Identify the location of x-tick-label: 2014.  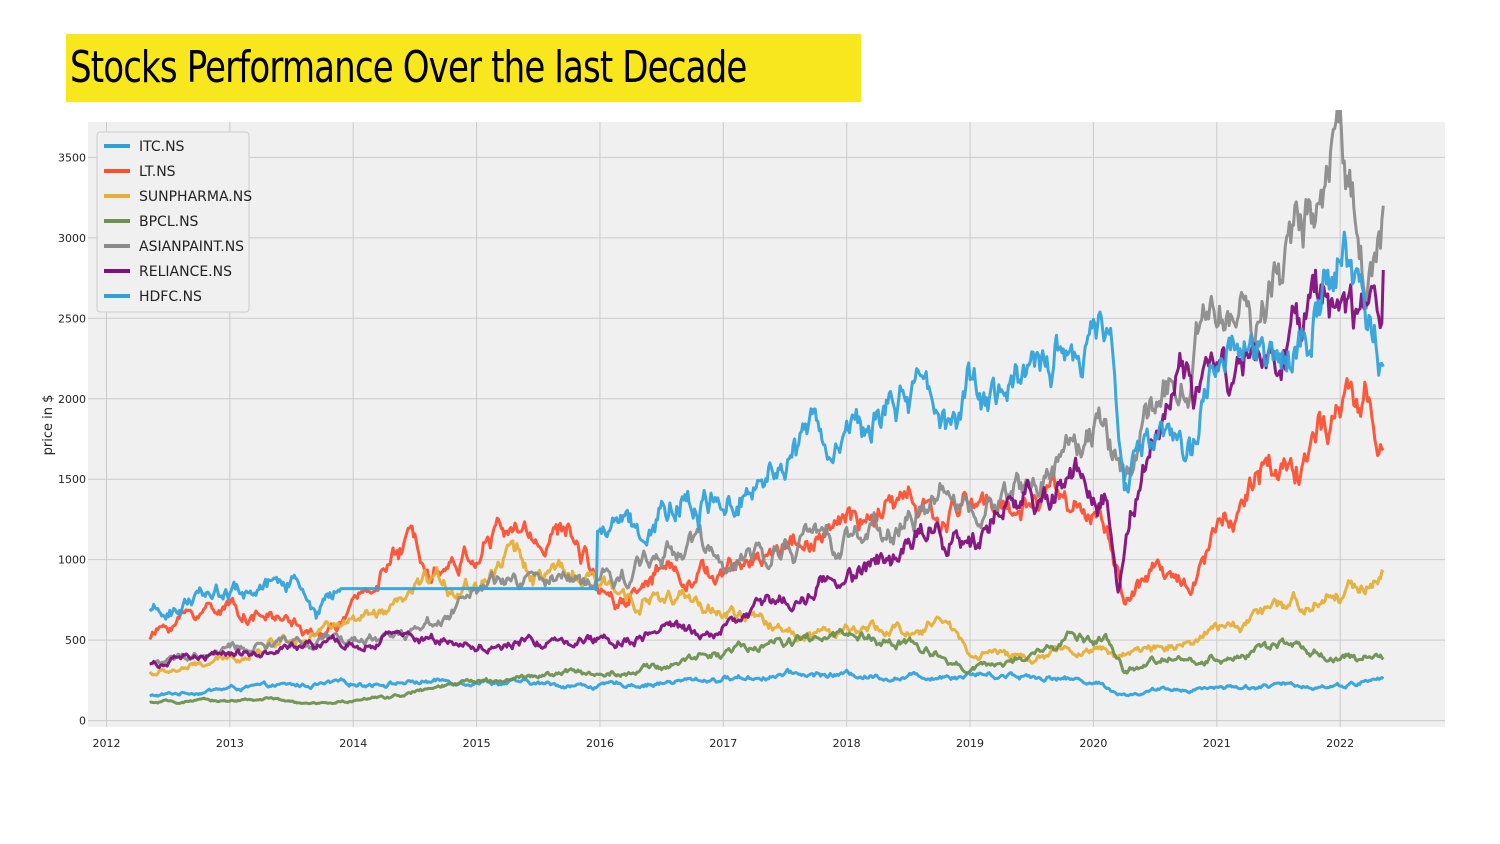
(353, 743).